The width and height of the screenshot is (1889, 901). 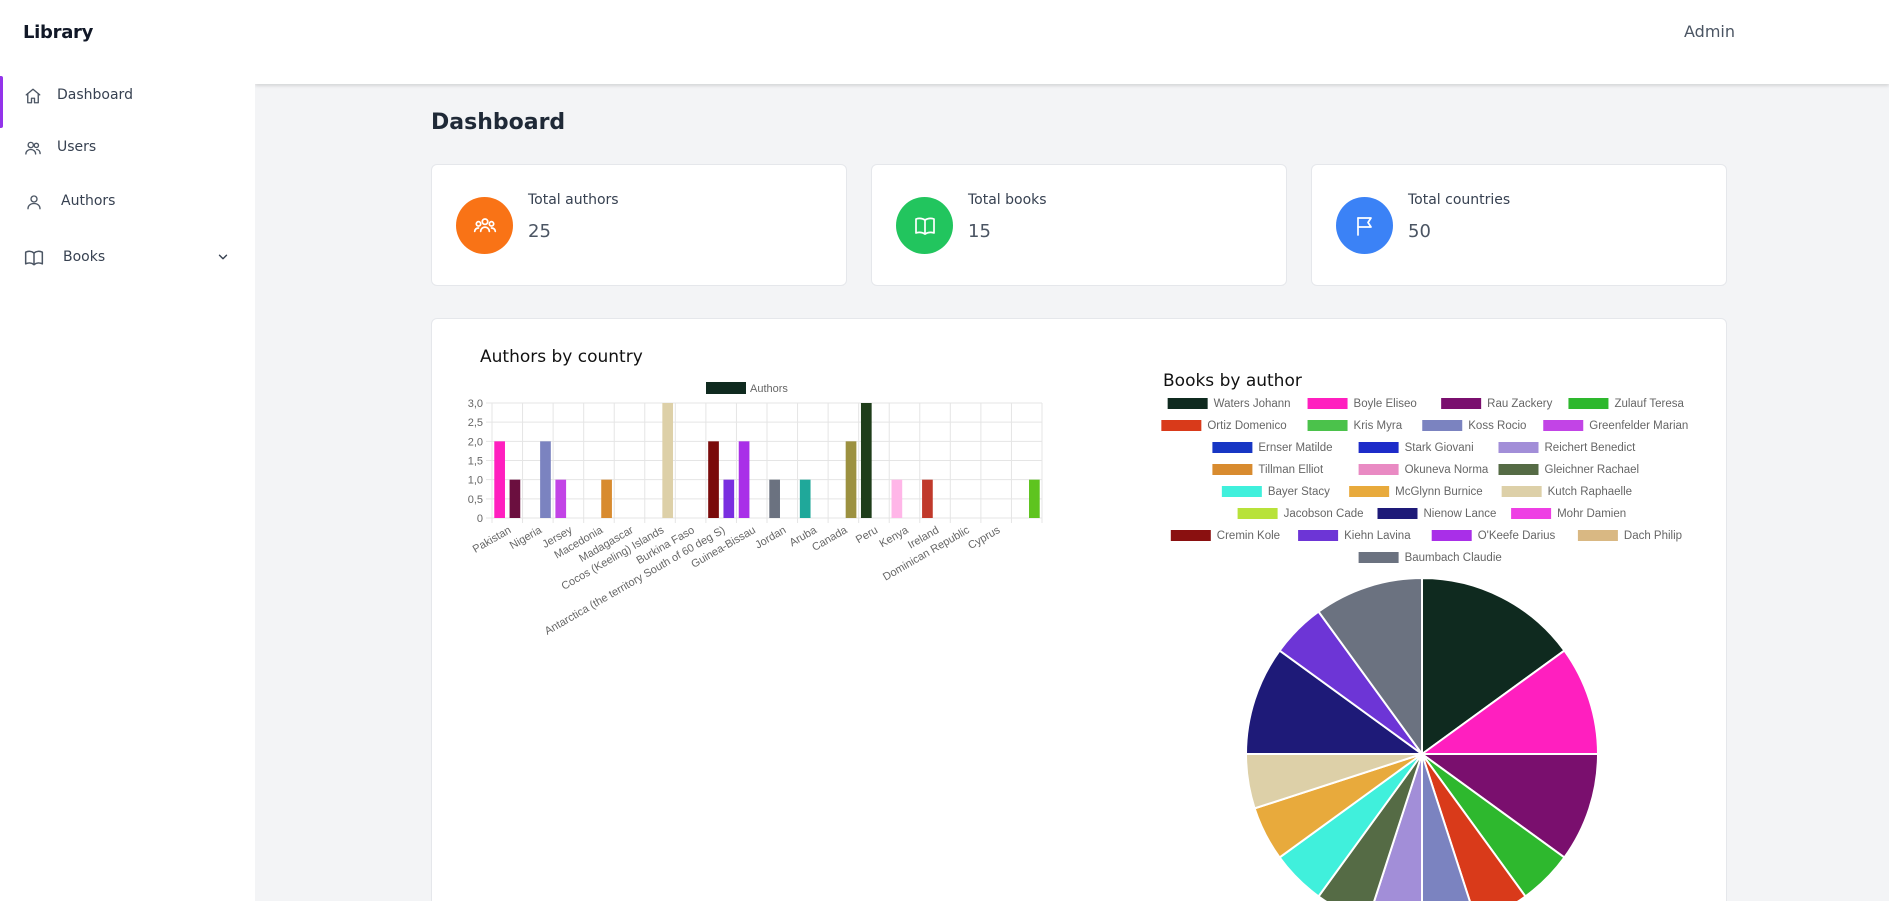 What do you see at coordinates (573, 200) in the screenshot?
I see `stat-label: Total authors` at bounding box center [573, 200].